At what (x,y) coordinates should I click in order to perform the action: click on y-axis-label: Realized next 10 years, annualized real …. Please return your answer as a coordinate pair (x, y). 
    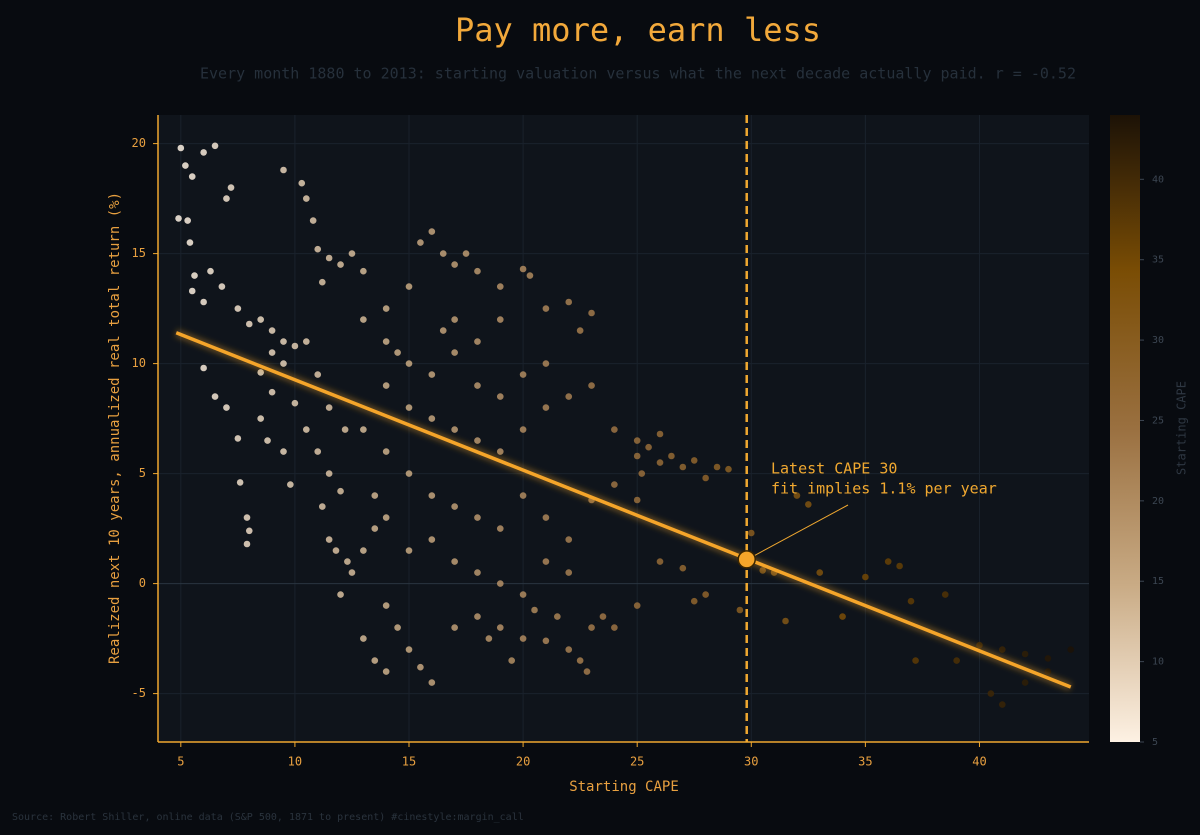
    Looking at the image, I should click on (115, 428).